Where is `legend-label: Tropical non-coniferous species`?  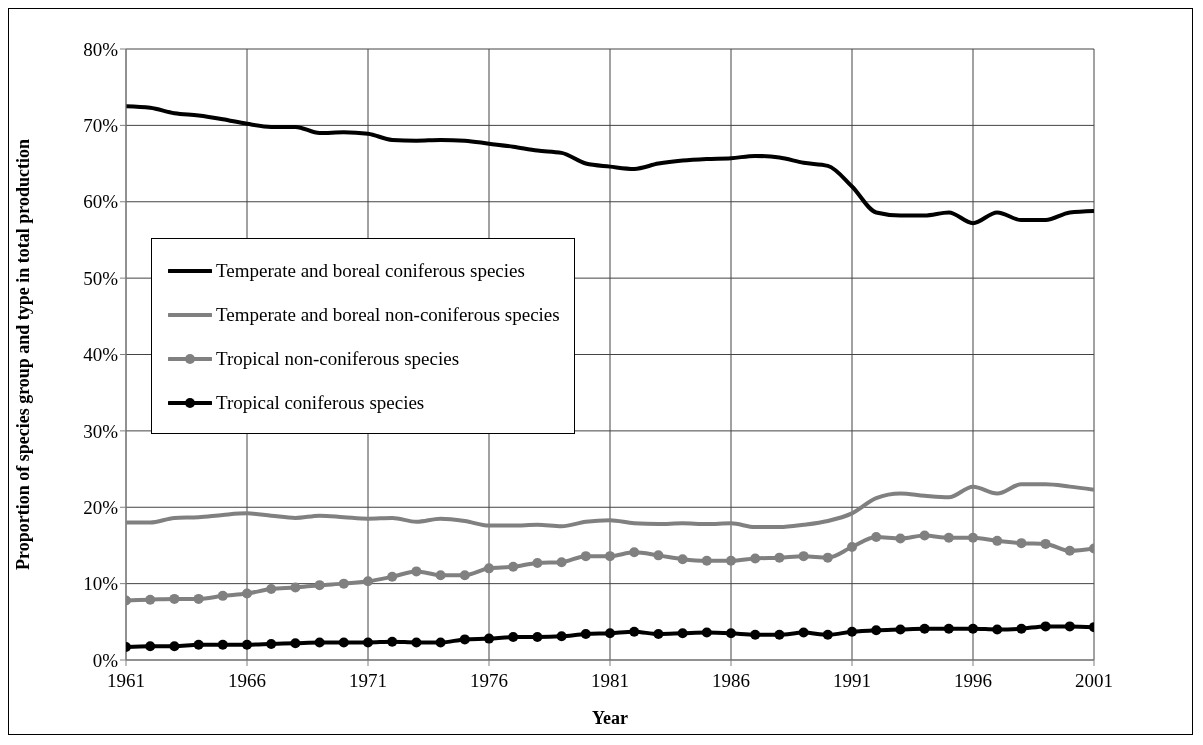
legend-label: Tropical non-coniferous species is located at coordinates (338, 359).